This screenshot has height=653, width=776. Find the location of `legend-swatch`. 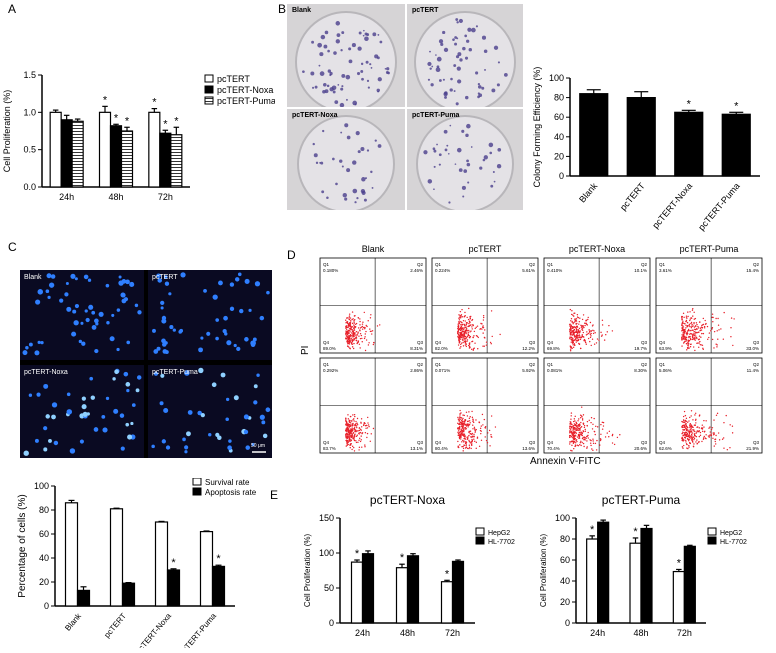

legend-swatch is located at coordinates (712, 531).